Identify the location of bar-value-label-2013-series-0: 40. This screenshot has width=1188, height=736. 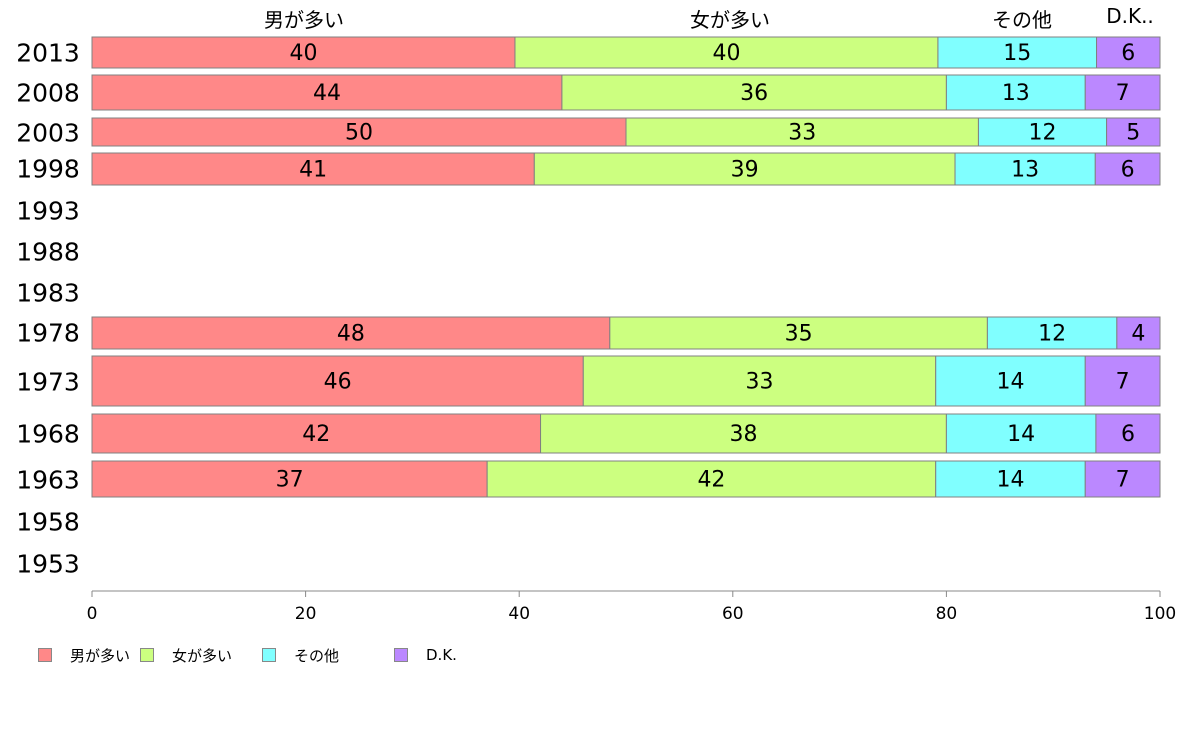
(303, 53).